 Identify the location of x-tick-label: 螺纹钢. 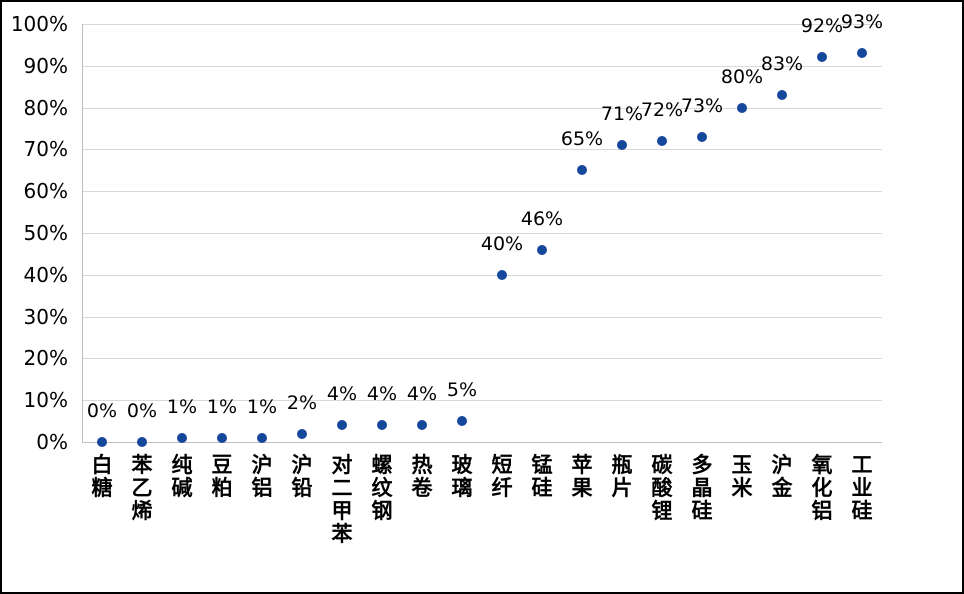
(382, 488).